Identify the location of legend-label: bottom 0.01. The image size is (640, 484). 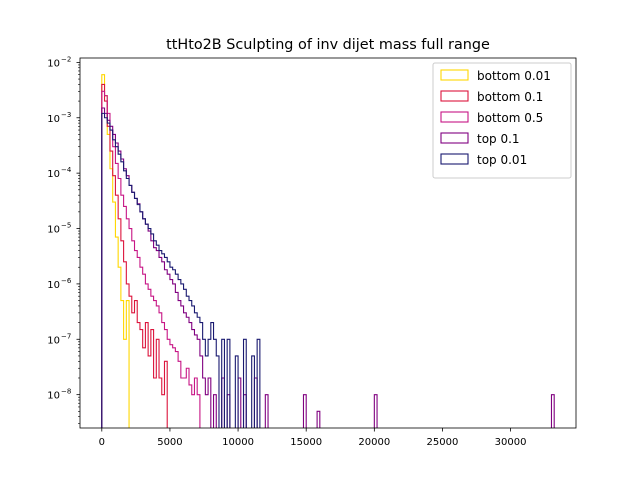
(514, 76).